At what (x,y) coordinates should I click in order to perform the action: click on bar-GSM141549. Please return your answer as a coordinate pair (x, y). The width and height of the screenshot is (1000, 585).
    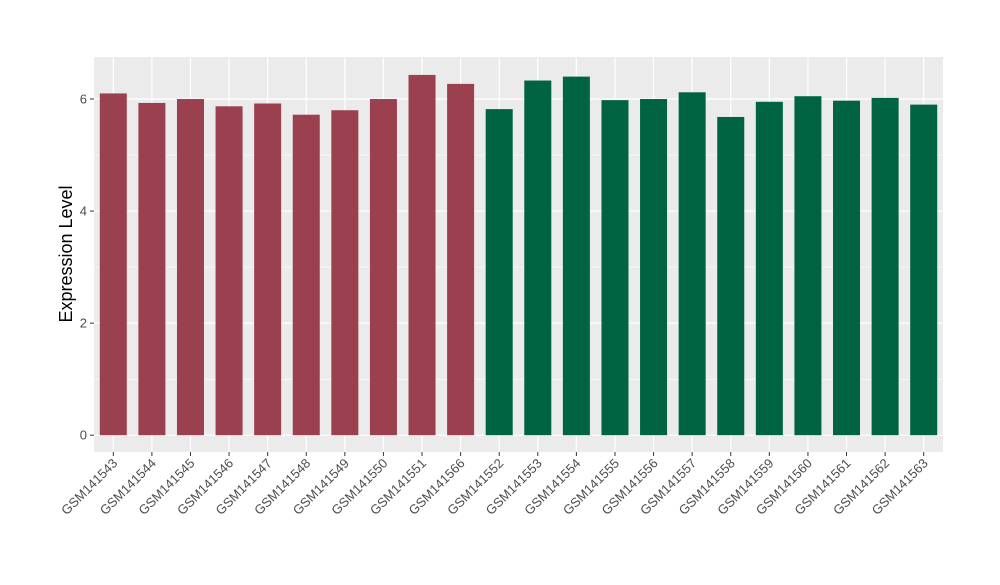
    Looking at the image, I should click on (345, 273).